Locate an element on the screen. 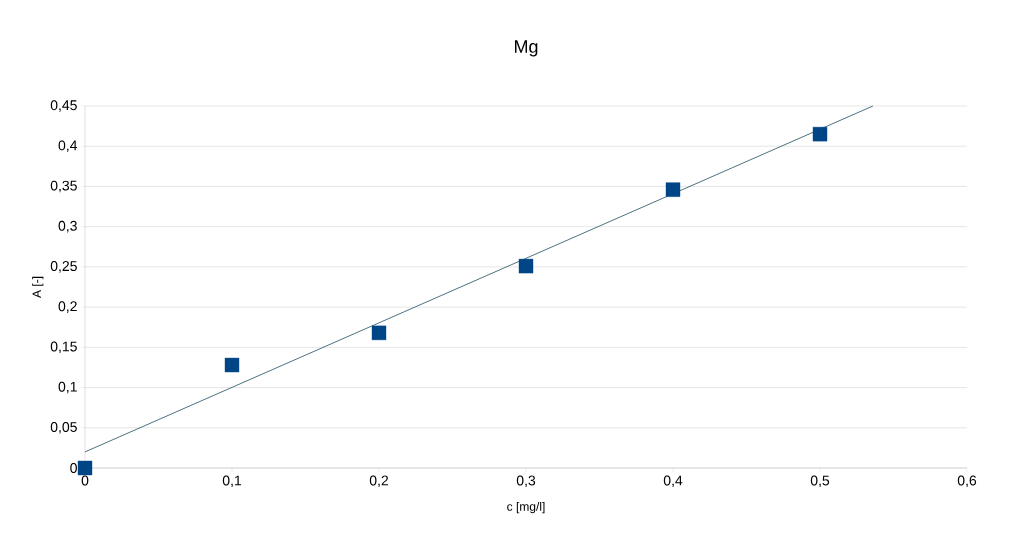 This screenshot has height=558, width=1025. chart-title: Mg is located at coordinates (526, 48).